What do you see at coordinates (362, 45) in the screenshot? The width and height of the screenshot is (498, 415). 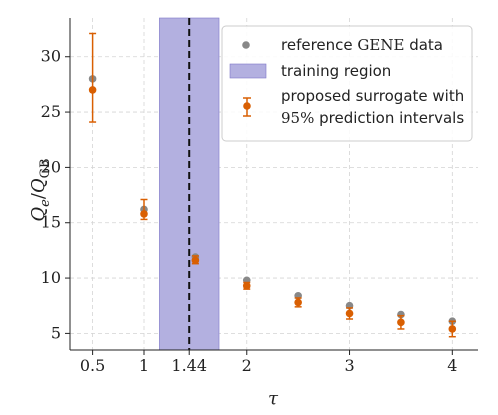 I see `legend-reference-label: reference GENE data` at bounding box center [362, 45].